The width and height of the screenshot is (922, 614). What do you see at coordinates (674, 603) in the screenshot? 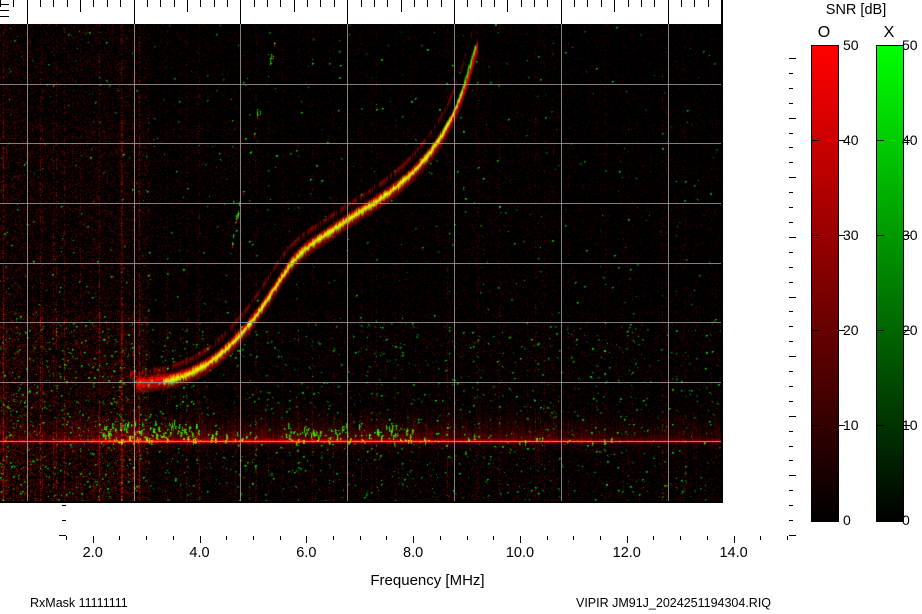
I see `source-file-label: VIPIR JM91J_2024251194304.RIQ` at bounding box center [674, 603].